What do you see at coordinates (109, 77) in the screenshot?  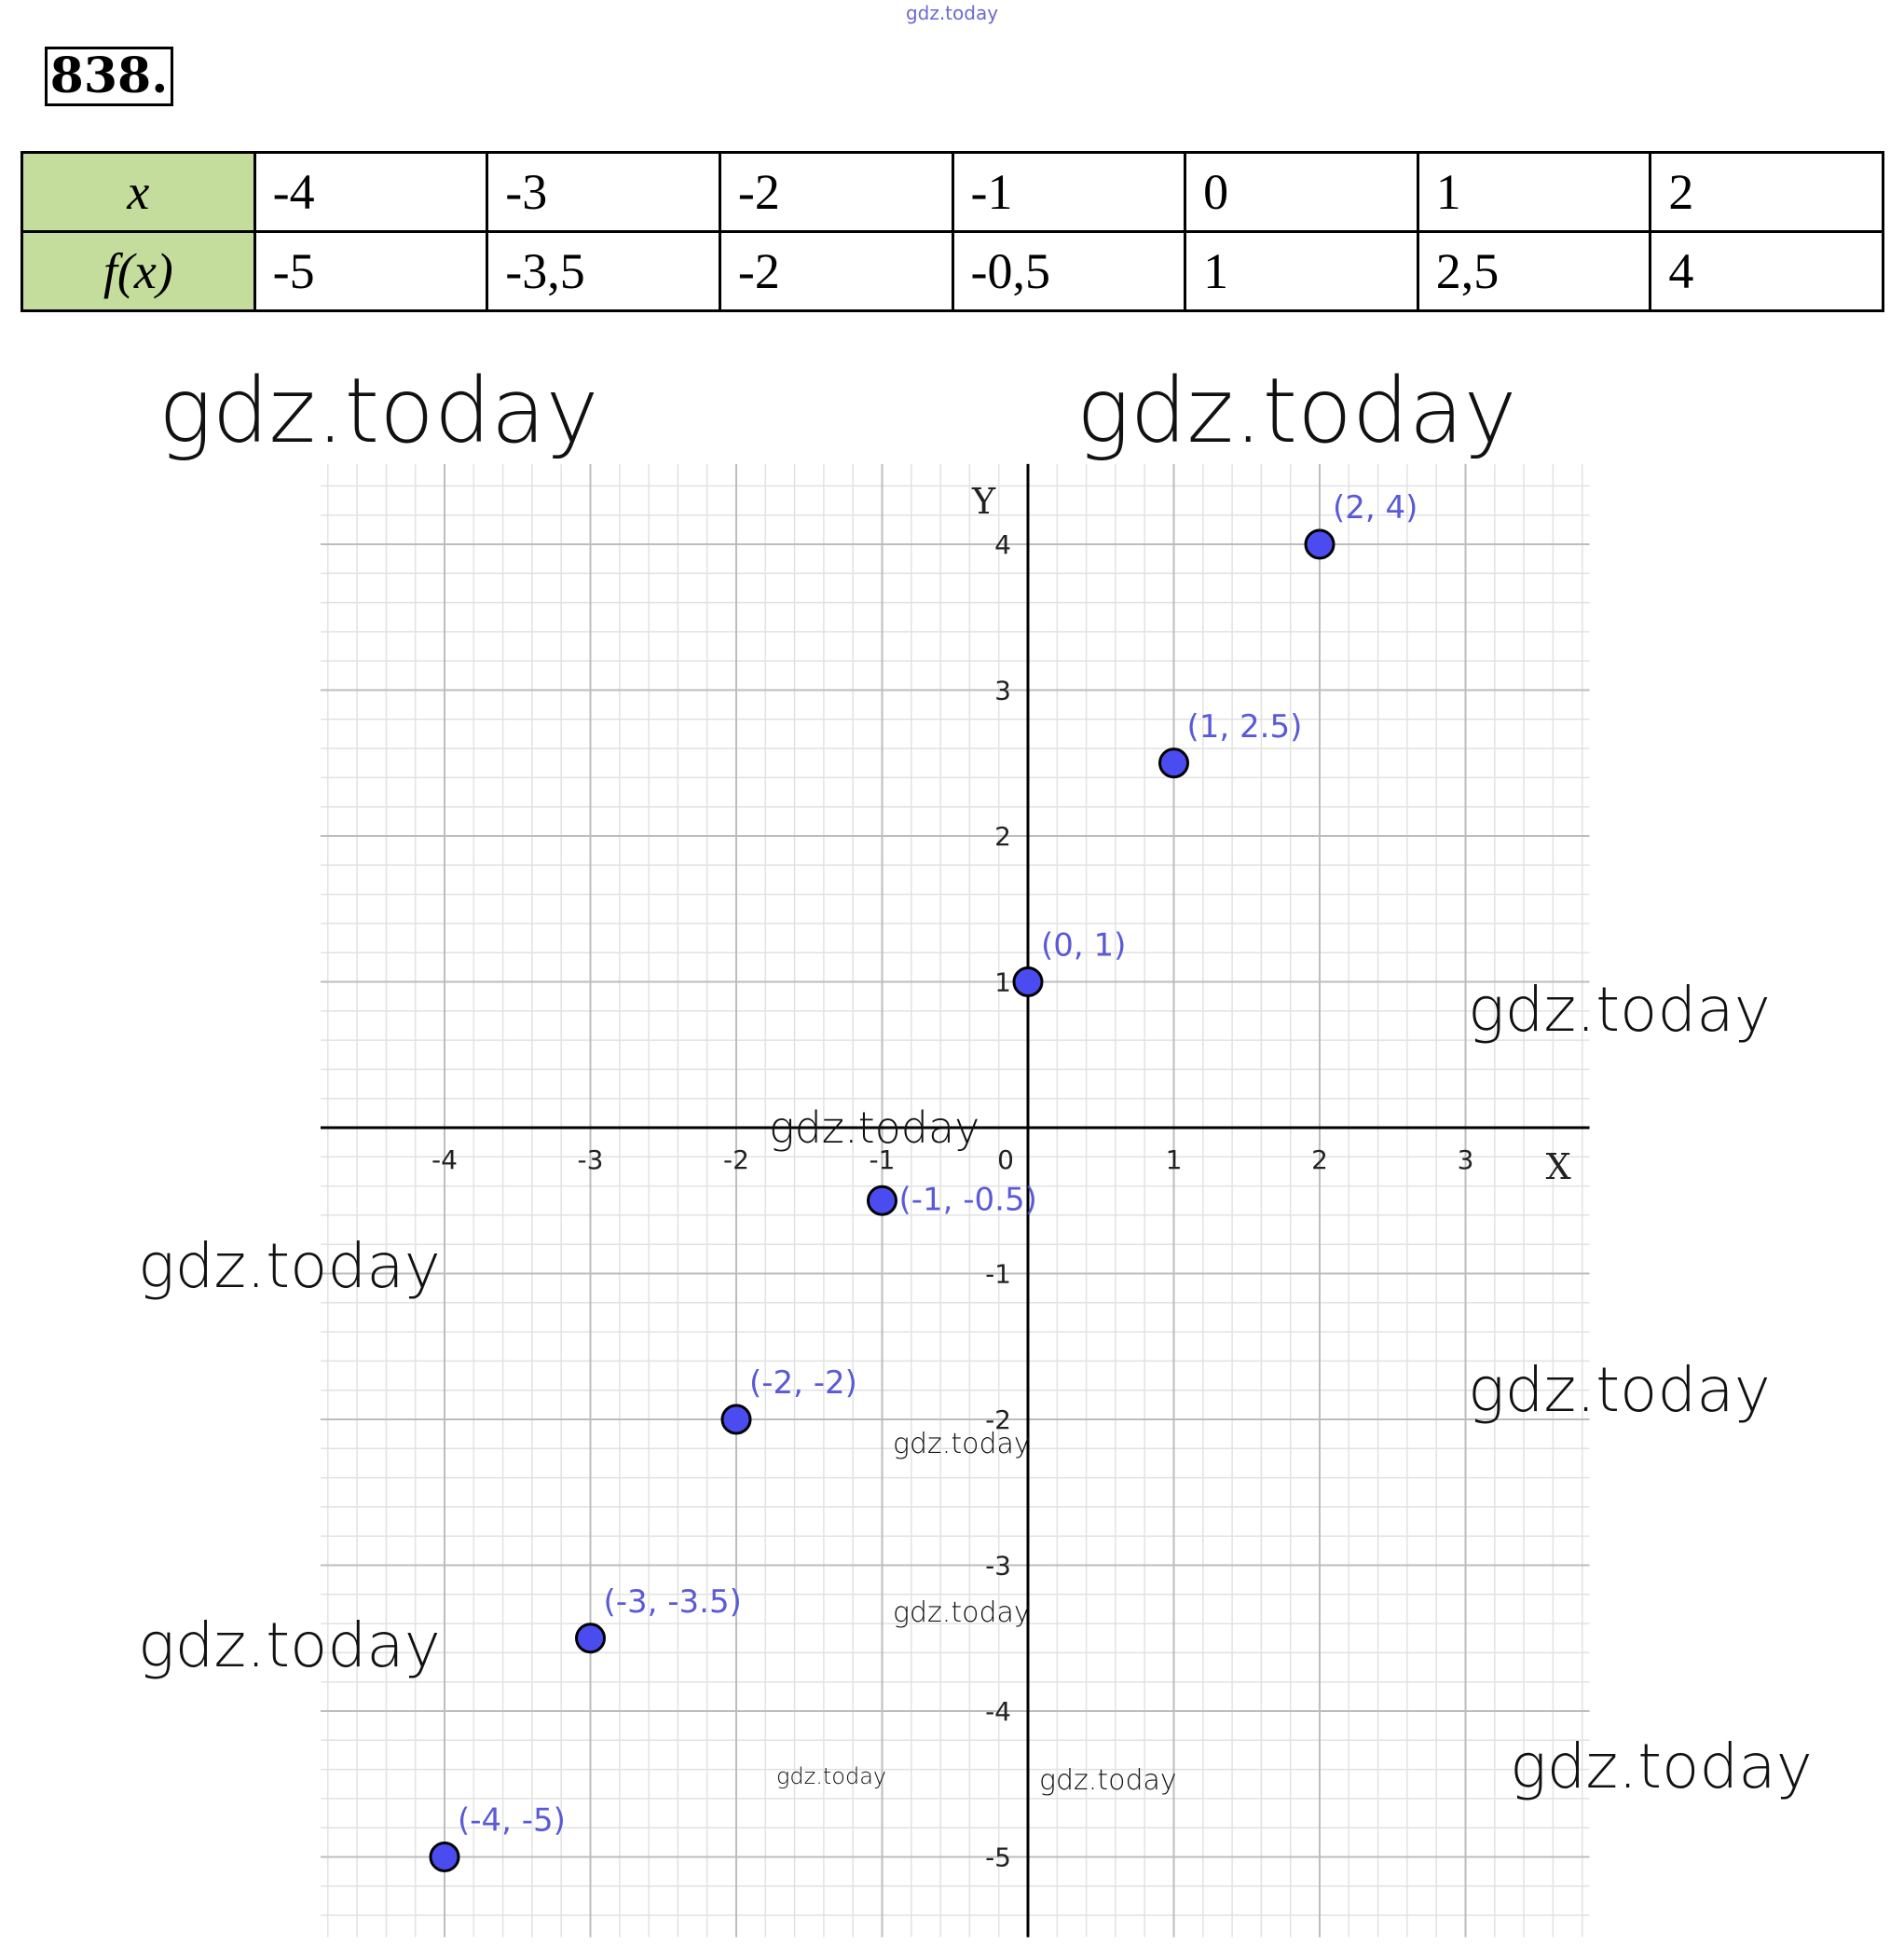 I see `problem-number: 838.` at bounding box center [109, 77].